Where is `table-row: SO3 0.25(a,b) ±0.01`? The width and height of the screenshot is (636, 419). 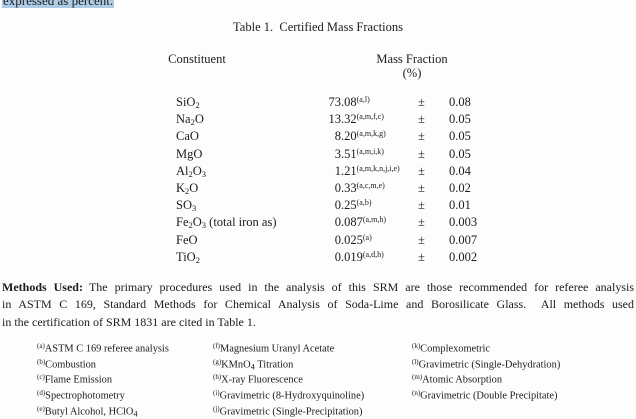
table-row: SO3 0.25(a,b) ±0.01 is located at coordinates (318, 206).